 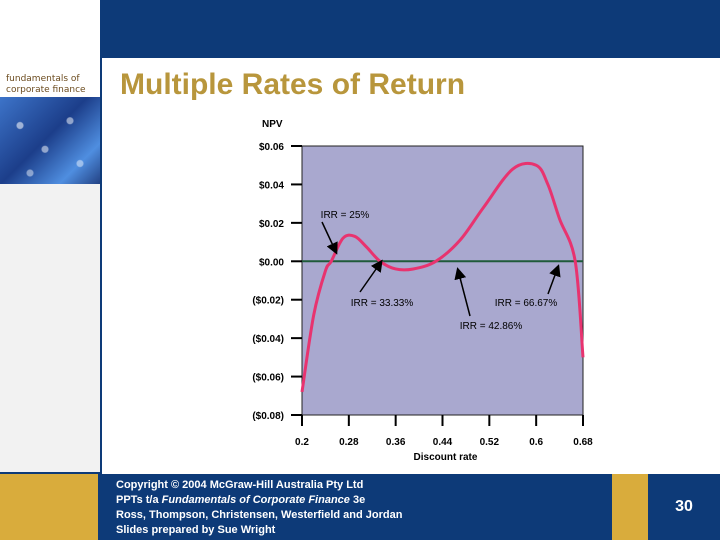 I want to click on x-tick-label: 0.68, so click(x=583, y=442).